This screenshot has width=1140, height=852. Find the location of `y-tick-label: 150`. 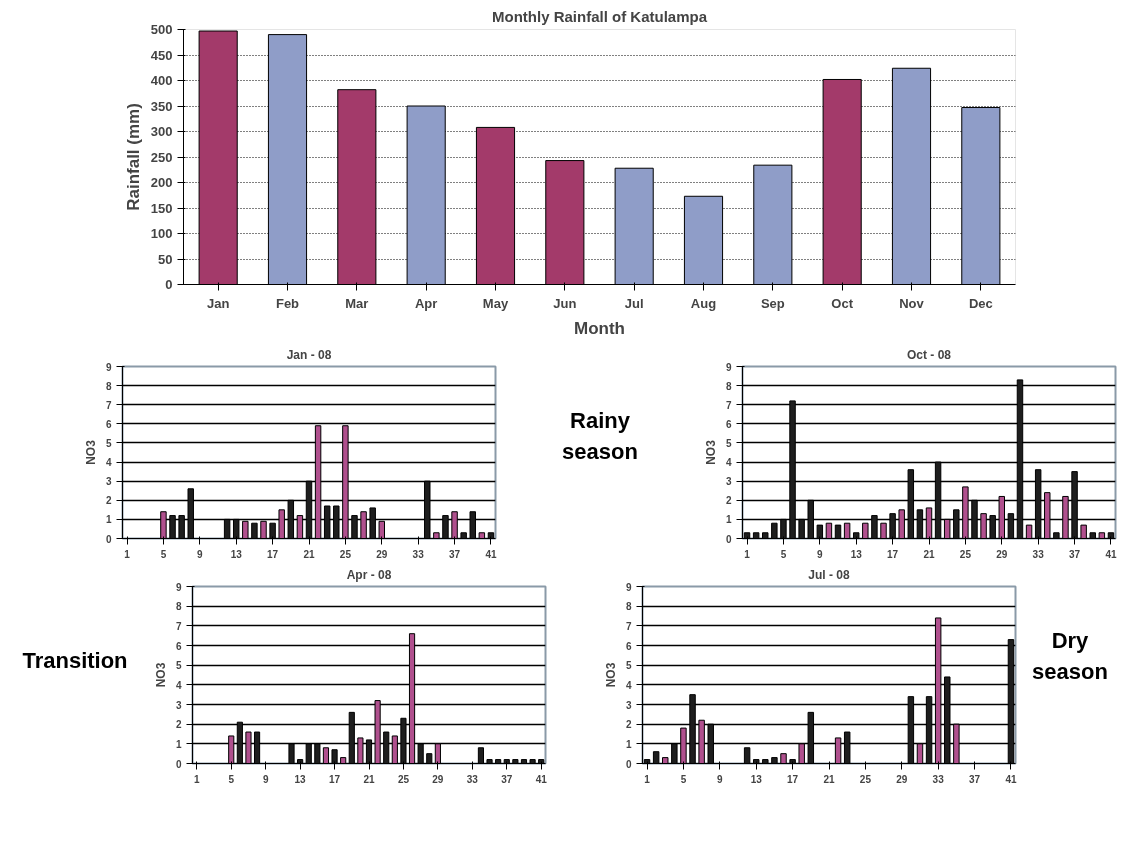

y-tick-label: 150 is located at coordinates (161, 208).